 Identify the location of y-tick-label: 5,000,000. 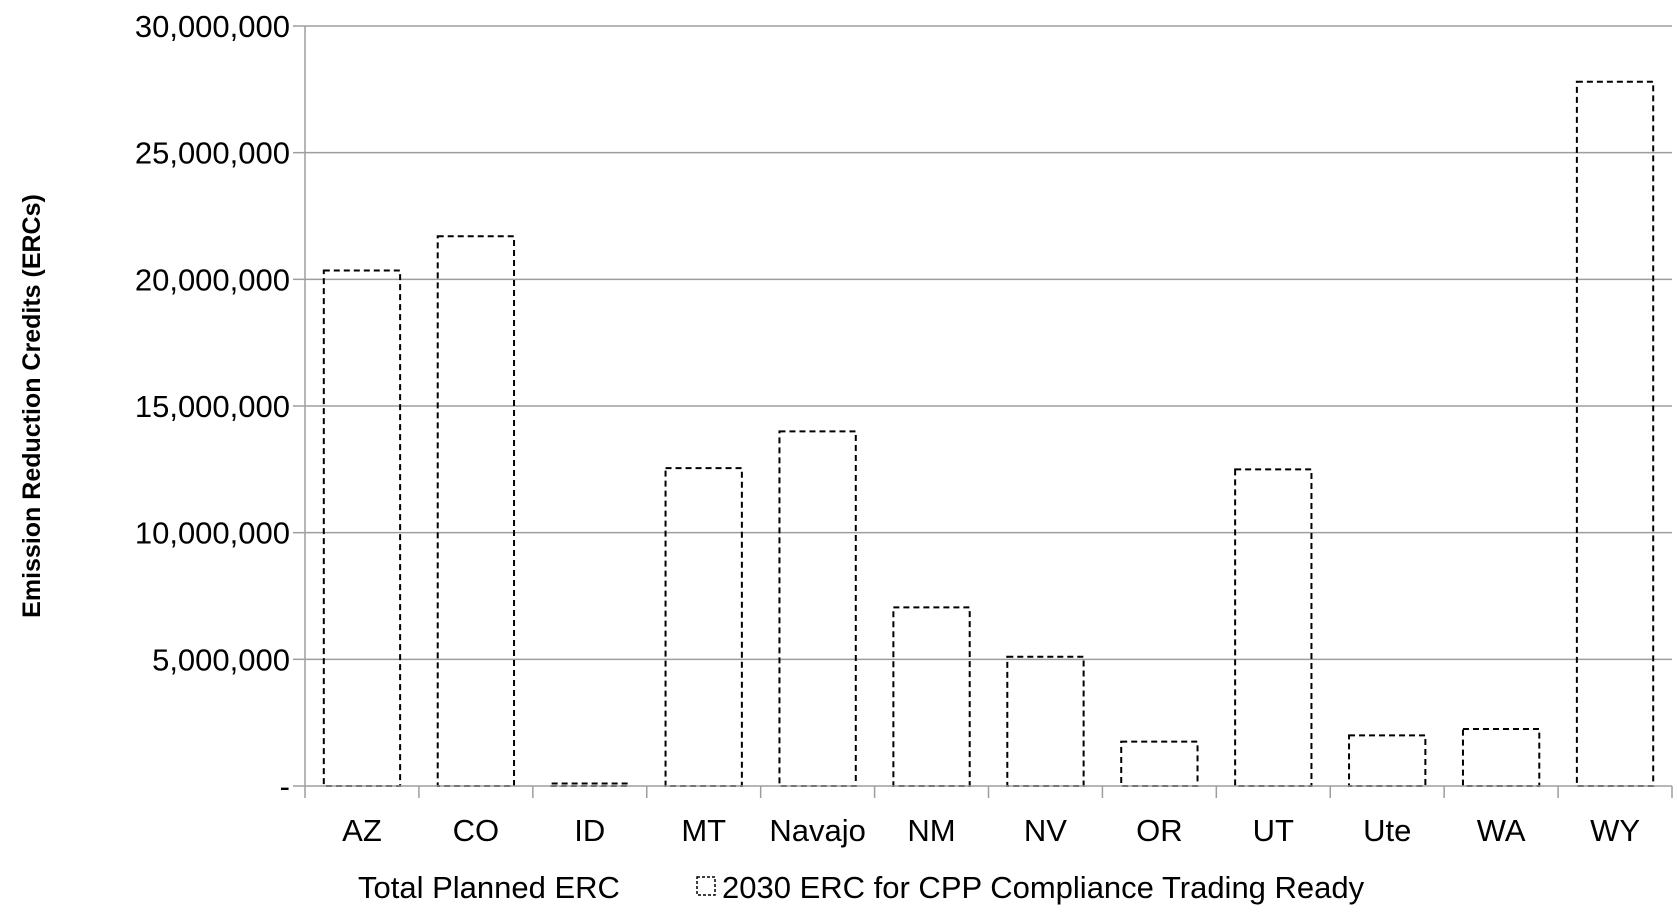
(221, 659).